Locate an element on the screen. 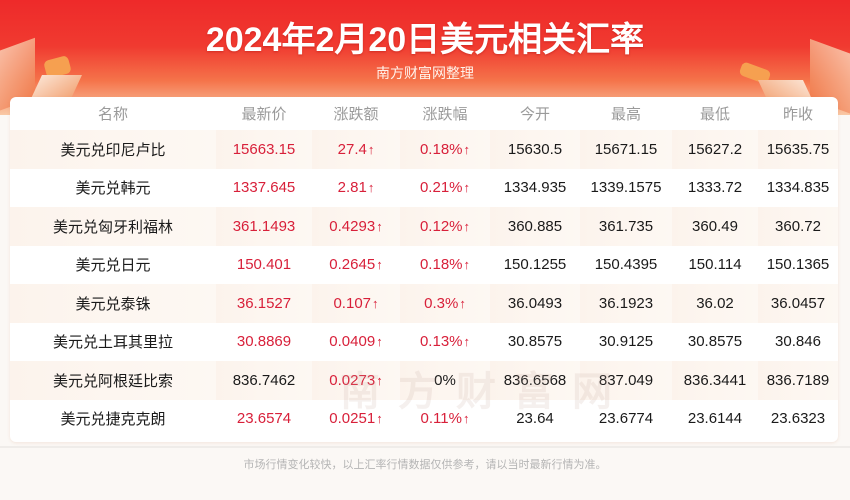 The width and height of the screenshot is (850, 500). cell-name: 美元兑日元 is located at coordinates (113, 265).